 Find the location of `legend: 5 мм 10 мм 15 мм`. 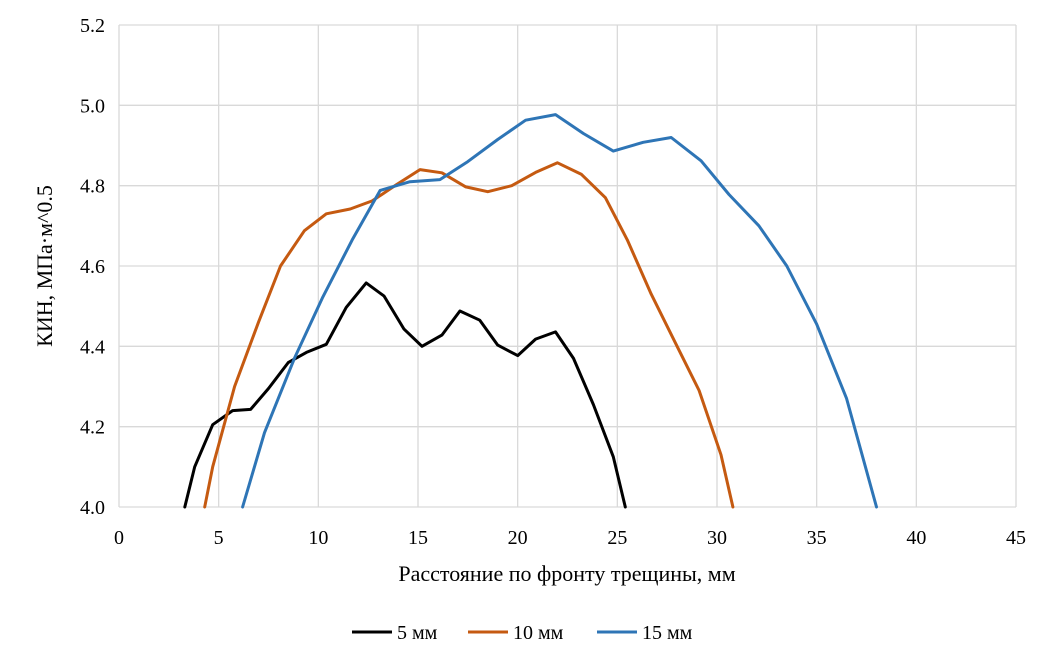

legend: 5 мм 10 мм 15 мм is located at coordinates (522, 633).